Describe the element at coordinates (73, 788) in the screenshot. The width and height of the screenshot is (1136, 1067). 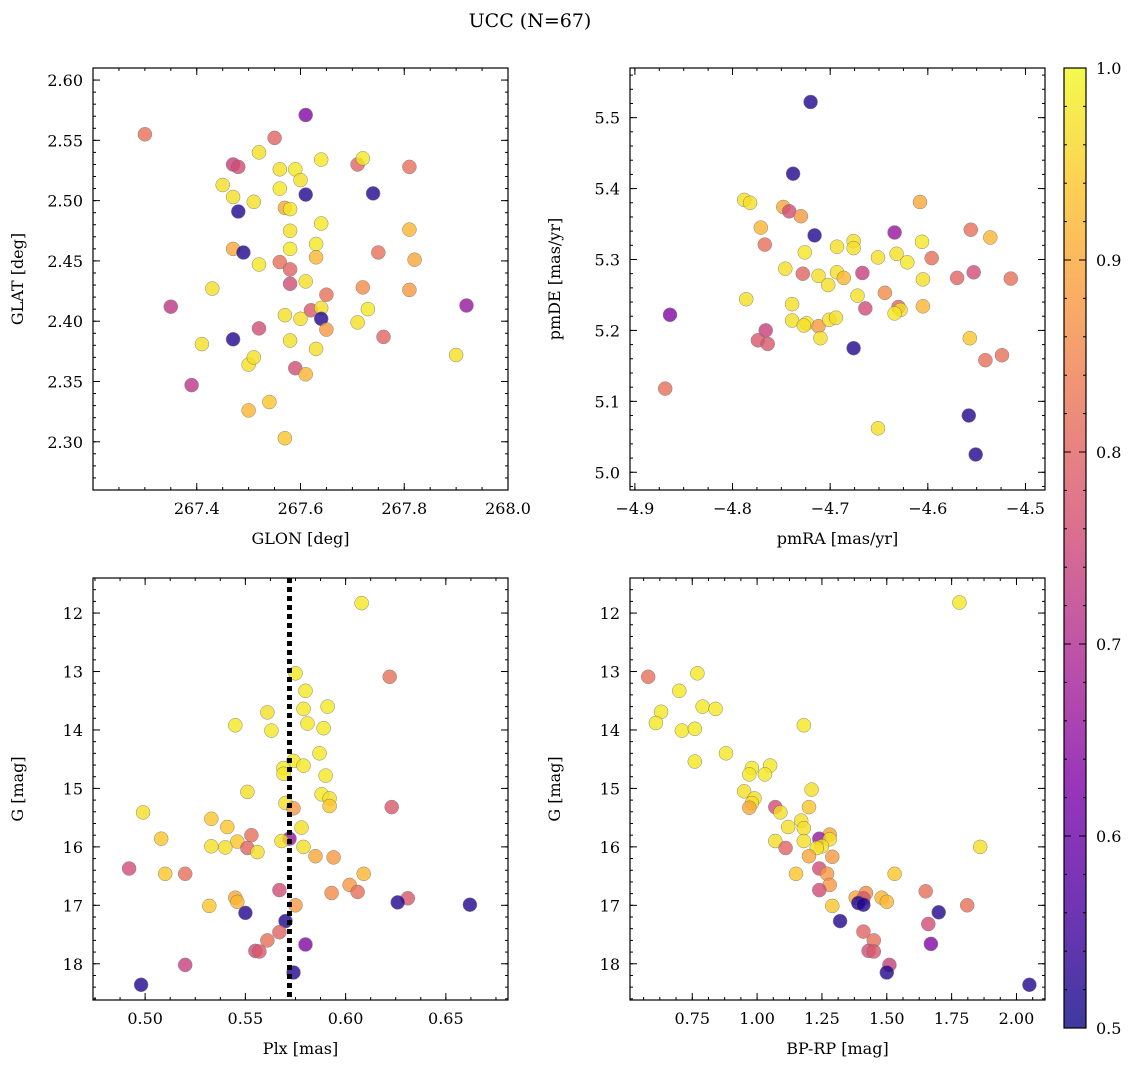
I see `y-tick-label: 15` at that location.